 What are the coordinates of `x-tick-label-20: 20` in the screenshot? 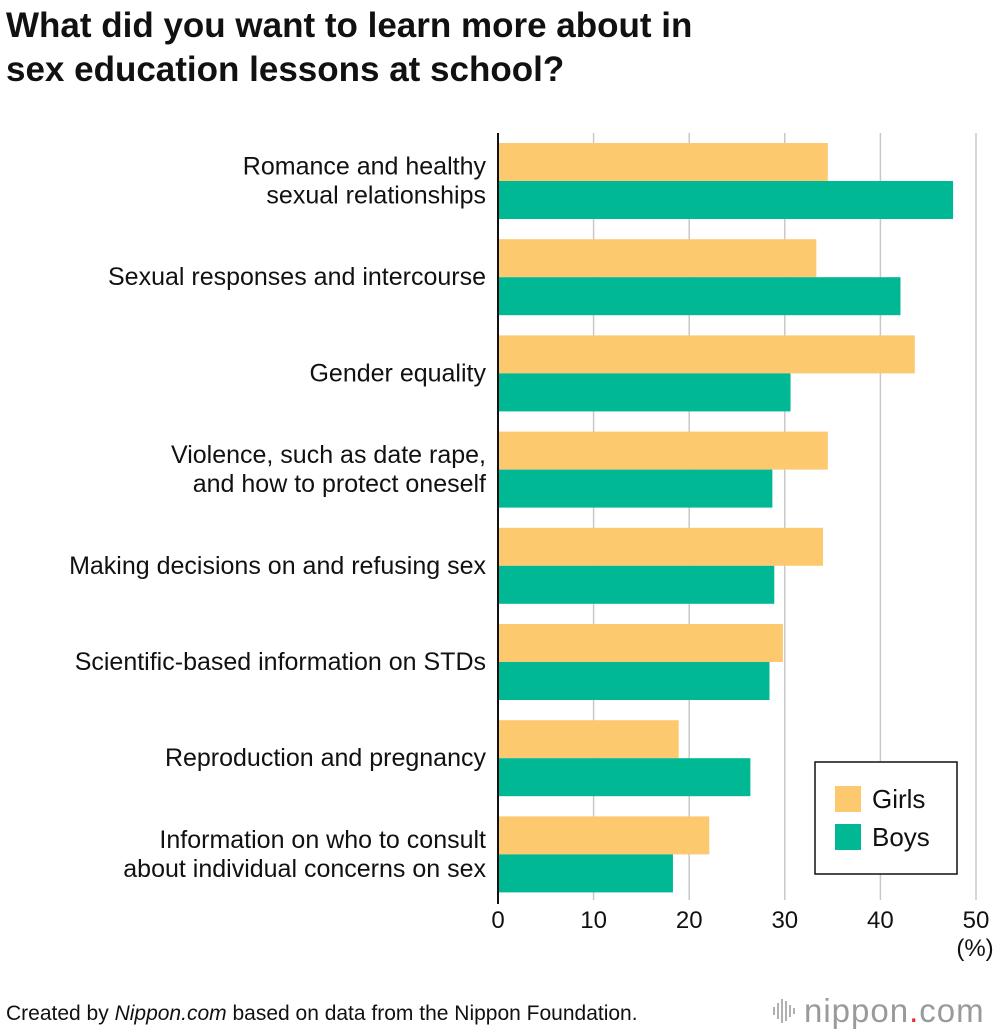 It's located at (689, 920).